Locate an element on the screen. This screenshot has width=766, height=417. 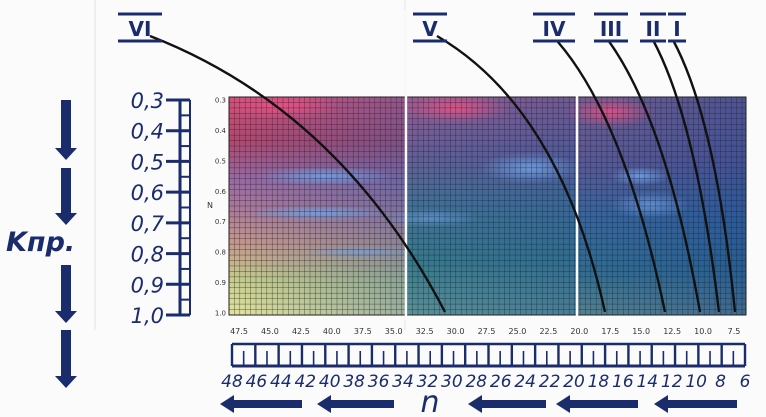
k-axis: 0,3 0,4 0,5 0,6 0,7 0,8 0,9 1,0 Kпр. is located at coordinates (98, 208).